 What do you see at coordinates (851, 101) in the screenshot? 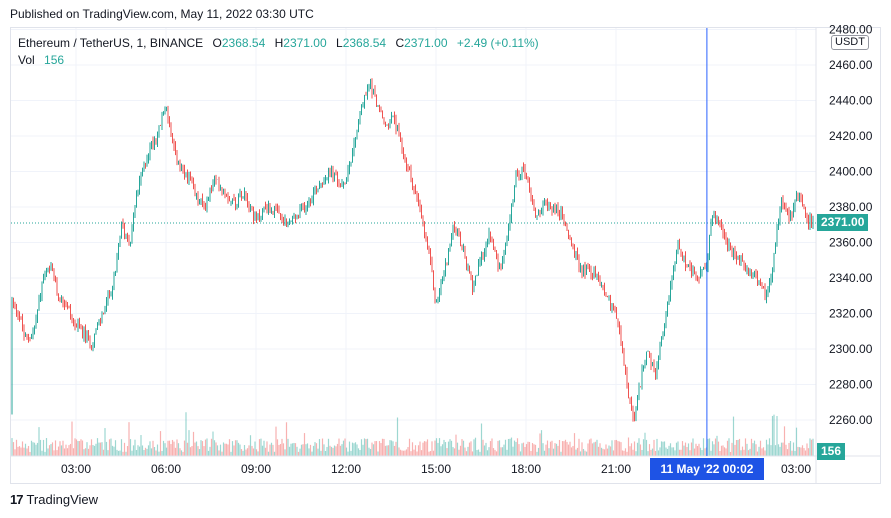
I see `price-tick-label: 2440.00` at bounding box center [851, 101].